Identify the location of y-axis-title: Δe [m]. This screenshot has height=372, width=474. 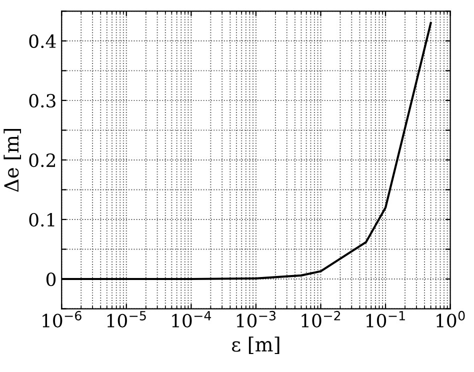
(13, 160).